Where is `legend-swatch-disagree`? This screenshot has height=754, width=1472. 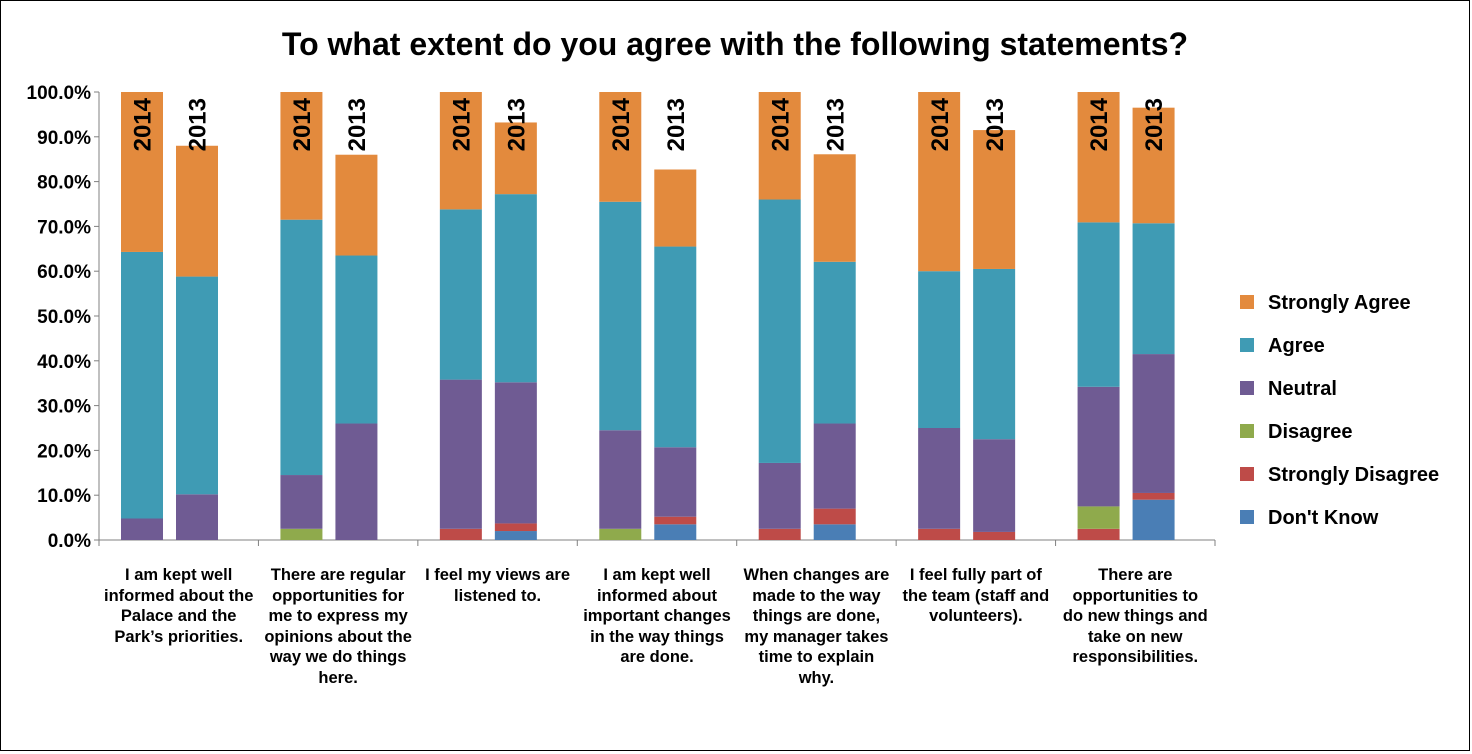 legend-swatch-disagree is located at coordinates (1247, 431).